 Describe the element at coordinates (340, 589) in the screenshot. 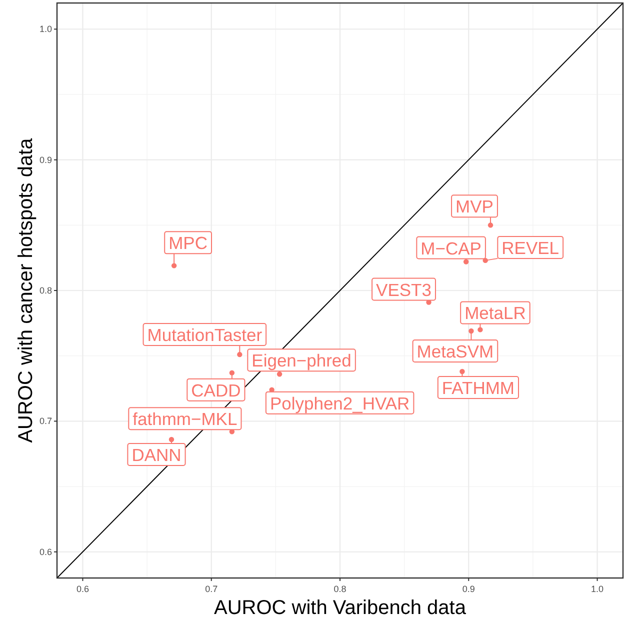

I see `x-tick-label: 0.8` at that location.